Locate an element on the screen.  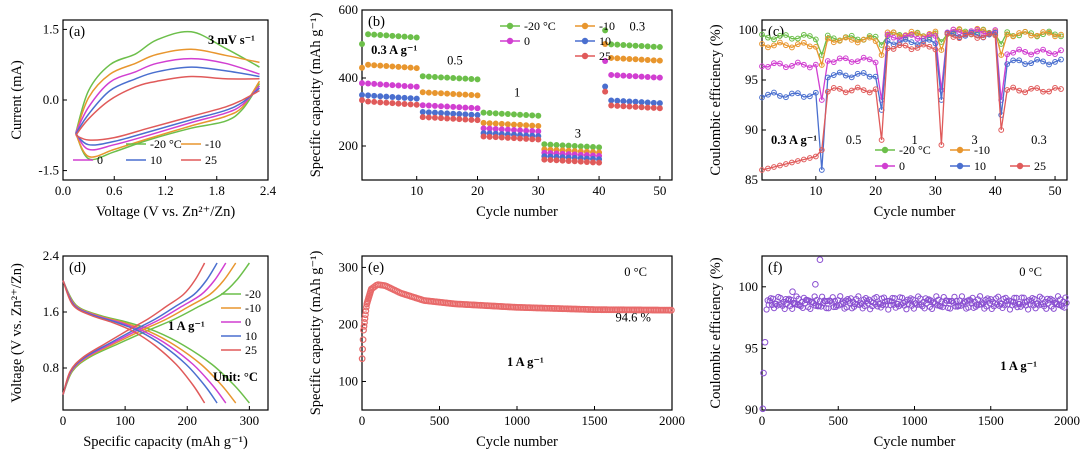
x-tick-label: 500 is located at coordinates (839, 420).